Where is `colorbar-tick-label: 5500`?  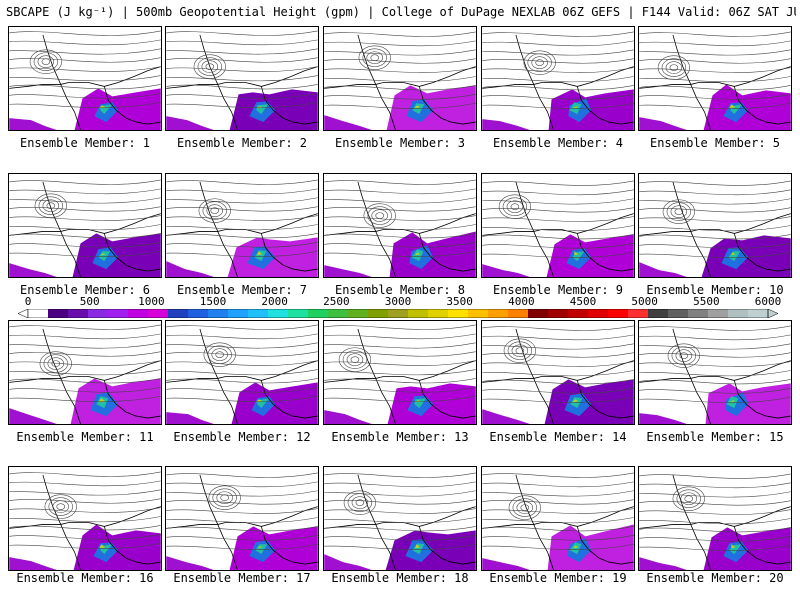 colorbar-tick-label: 5500 is located at coordinates (706, 301).